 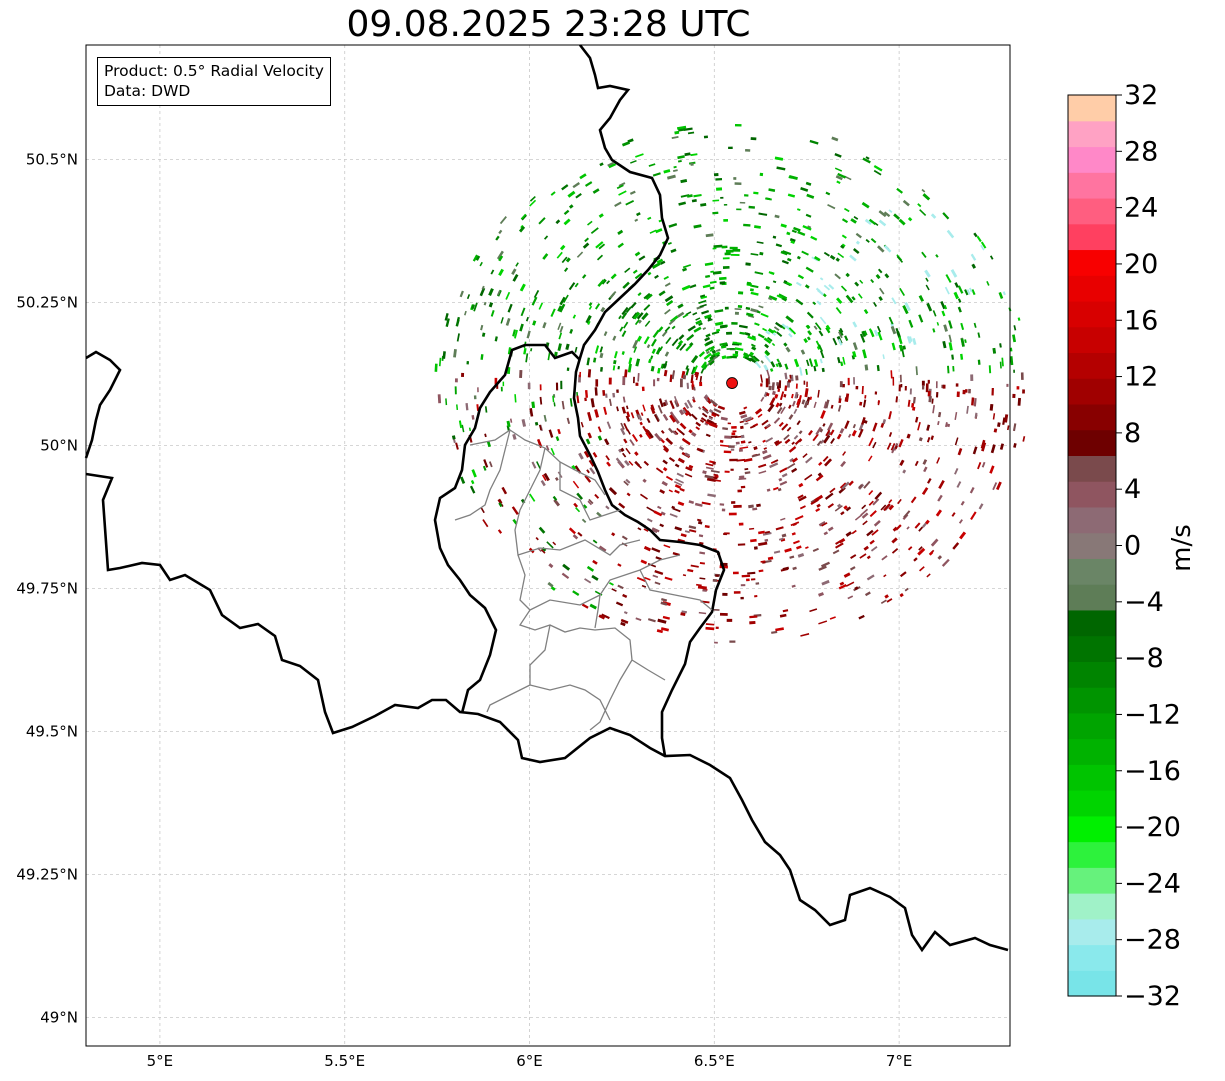 I want to click on colorbar-tick-label: 20, so click(x=1141, y=264).